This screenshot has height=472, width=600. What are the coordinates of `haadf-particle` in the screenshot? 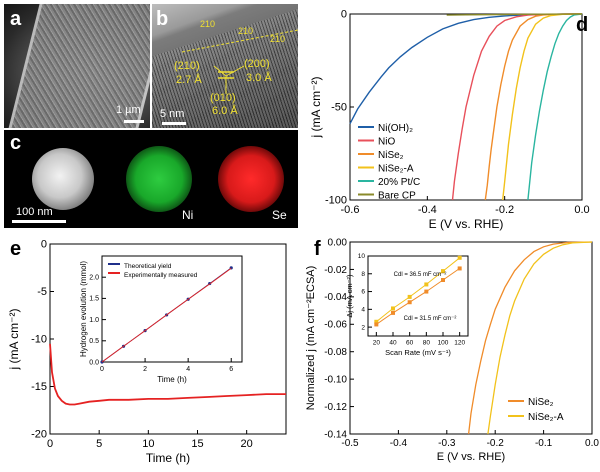 It's located at (63, 179).